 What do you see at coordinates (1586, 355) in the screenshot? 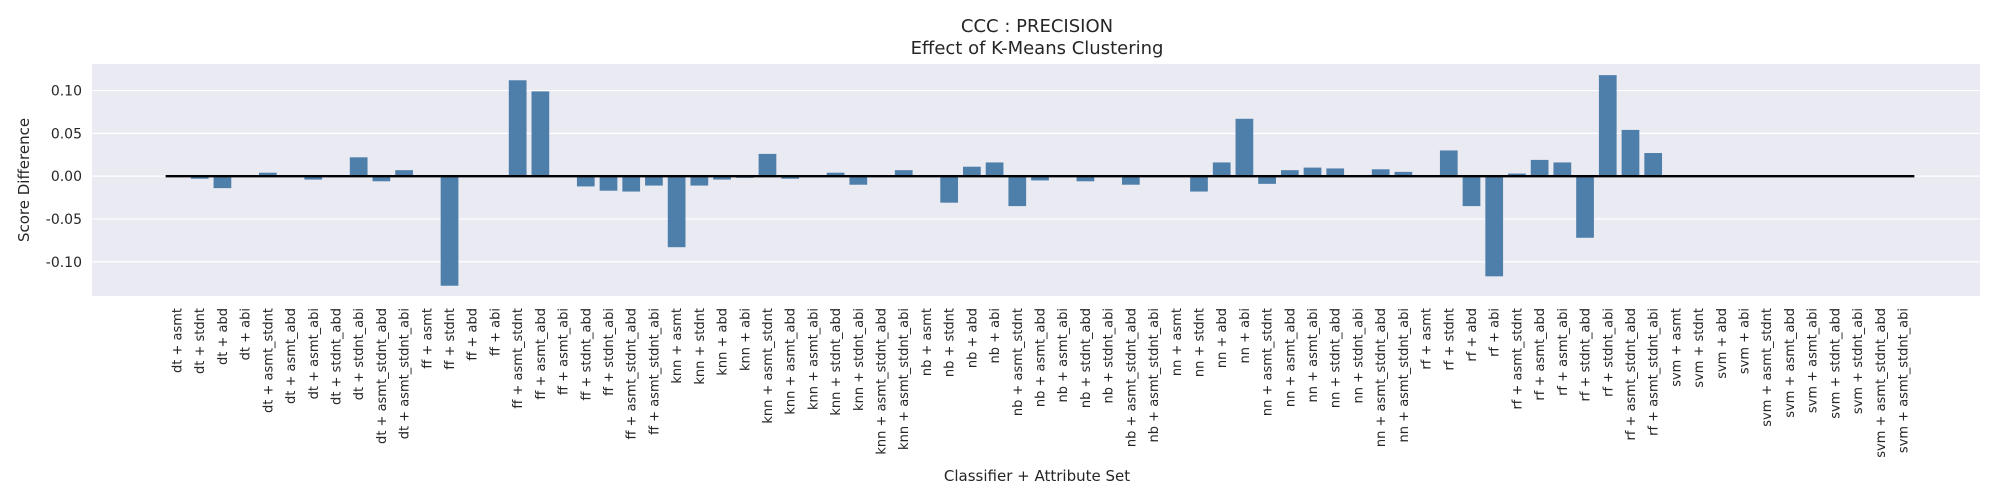
I see `x-tick-label: rf + stdnt_abd` at bounding box center [1586, 355].